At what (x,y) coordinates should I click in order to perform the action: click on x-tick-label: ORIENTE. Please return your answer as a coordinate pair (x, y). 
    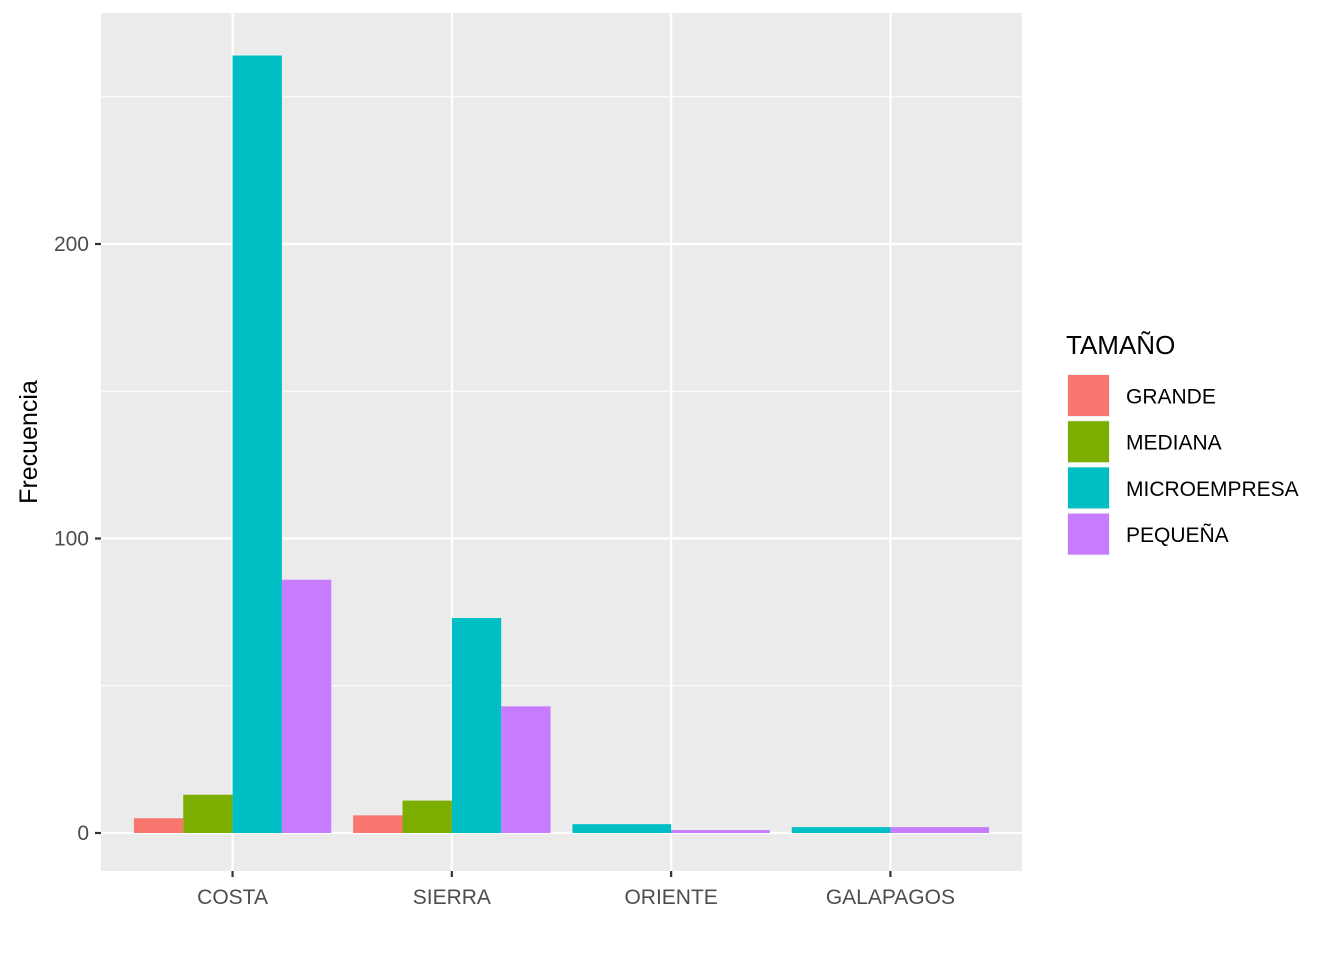
    Looking at the image, I should click on (670, 897).